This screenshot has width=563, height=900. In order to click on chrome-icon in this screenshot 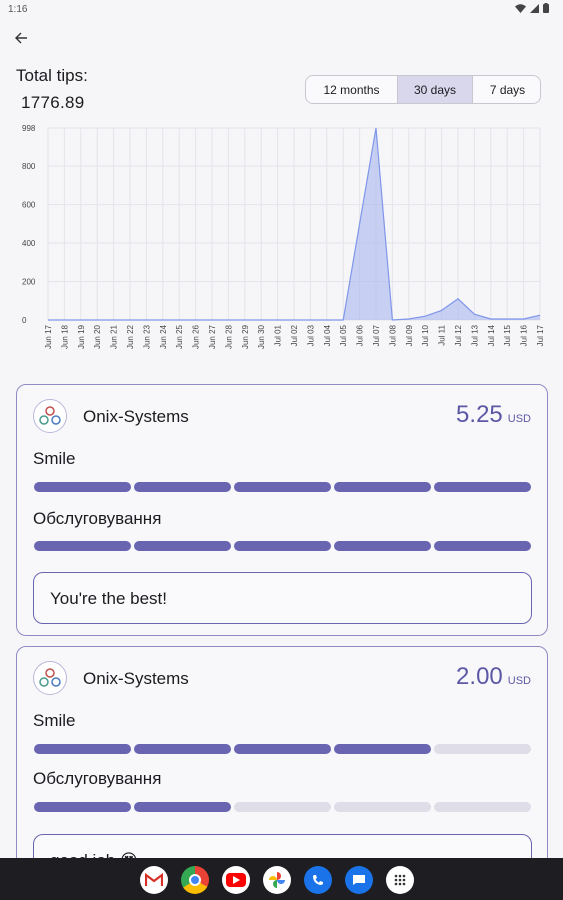, I will do `click(195, 880)`.